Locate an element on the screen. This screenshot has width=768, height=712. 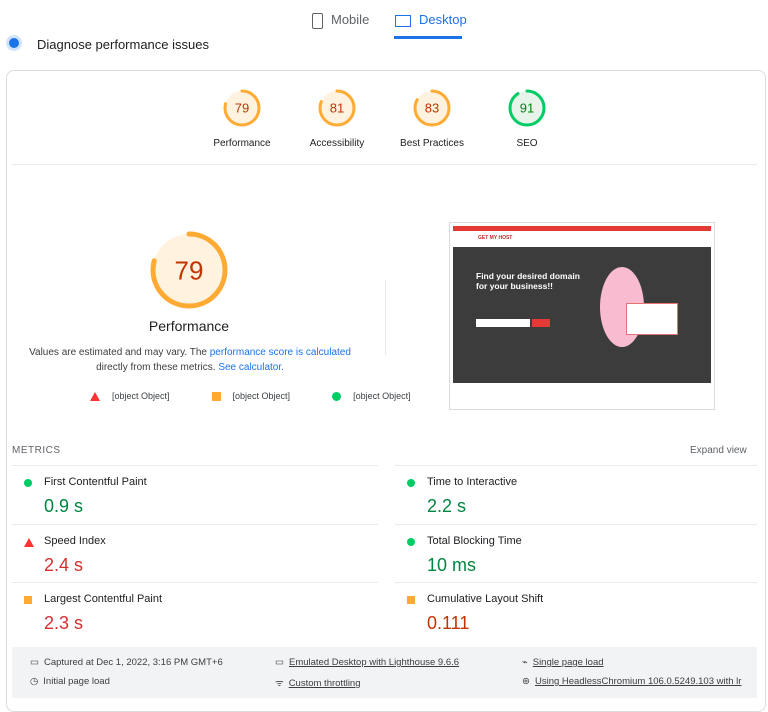
expand-view: Expand view is located at coordinates (718, 450).